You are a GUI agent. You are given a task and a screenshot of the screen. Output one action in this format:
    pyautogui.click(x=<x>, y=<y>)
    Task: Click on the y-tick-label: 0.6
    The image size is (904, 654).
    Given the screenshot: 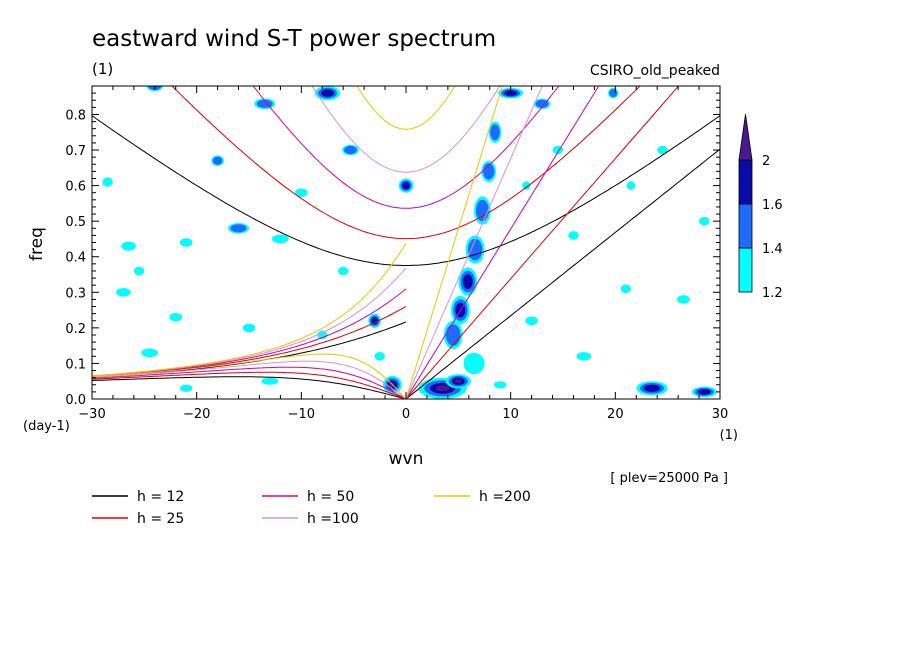 What is the action you would take?
    pyautogui.click(x=75, y=187)
    